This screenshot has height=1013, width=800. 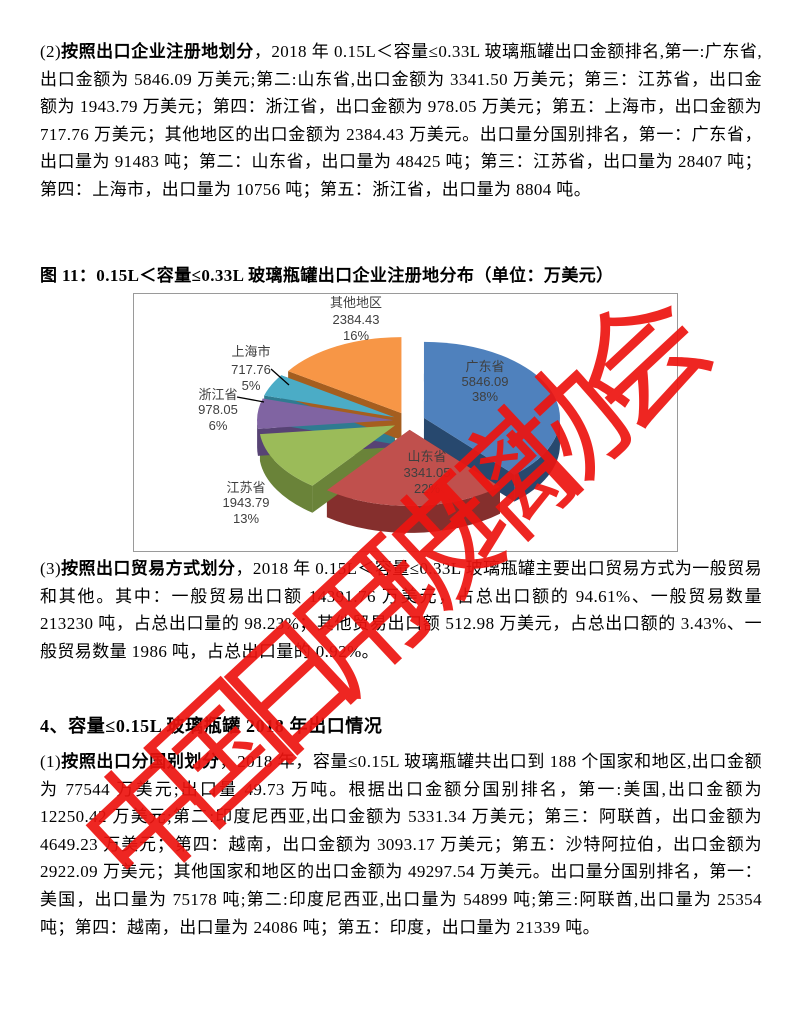 I want to click on pie-label-value: 978.05, so click(x=218, y=409).